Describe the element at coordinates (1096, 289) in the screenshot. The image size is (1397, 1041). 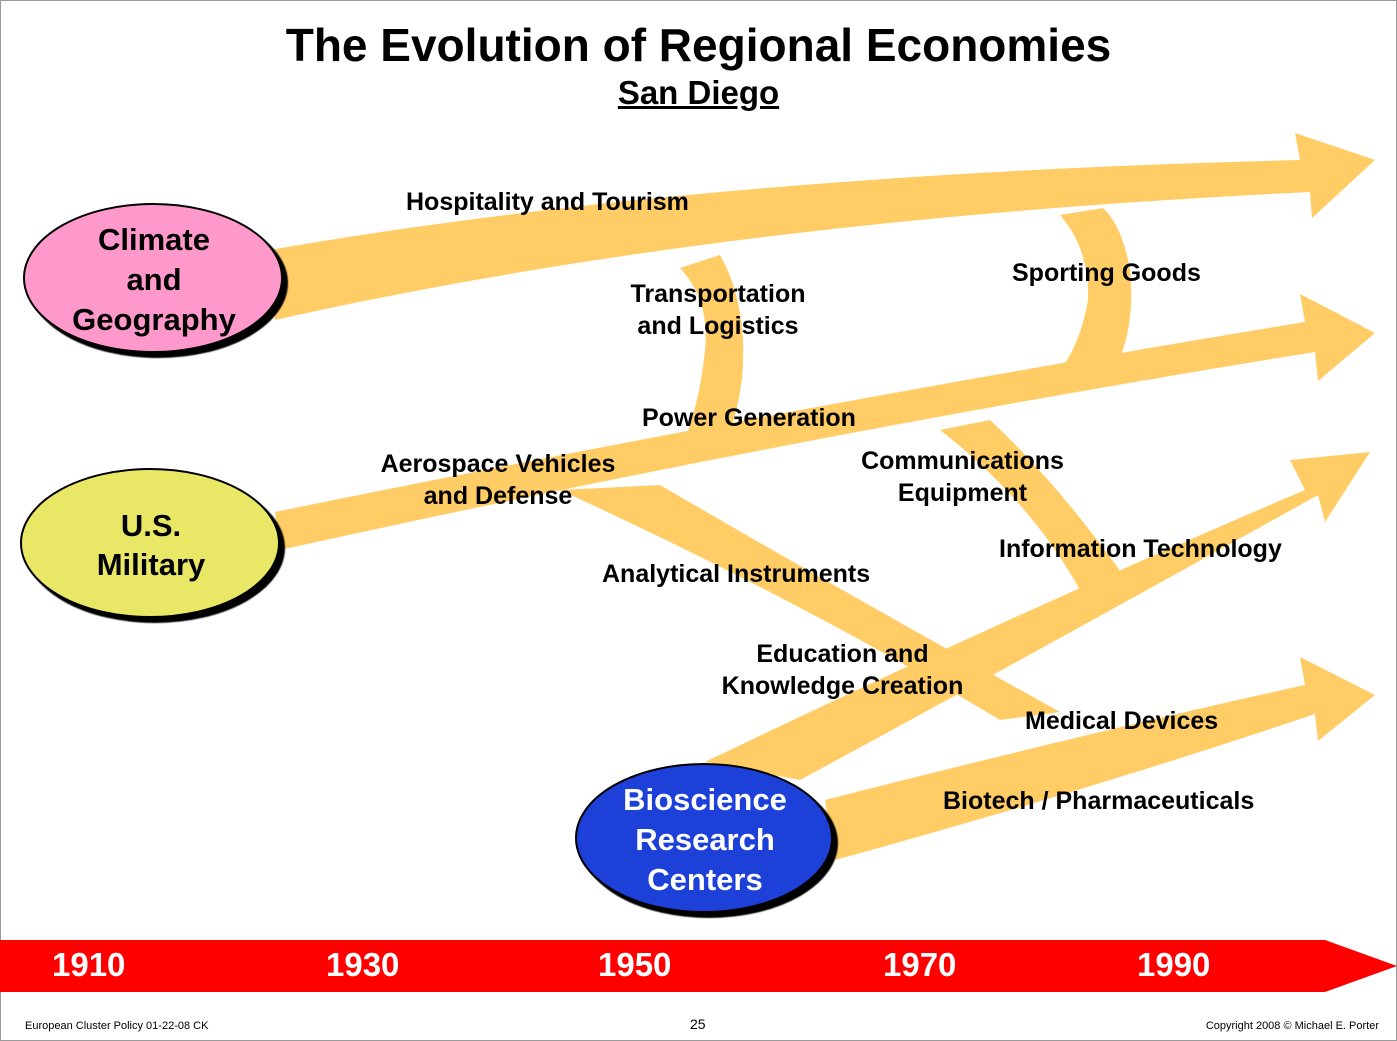
I see `arrow-sporting-loop` at that location.